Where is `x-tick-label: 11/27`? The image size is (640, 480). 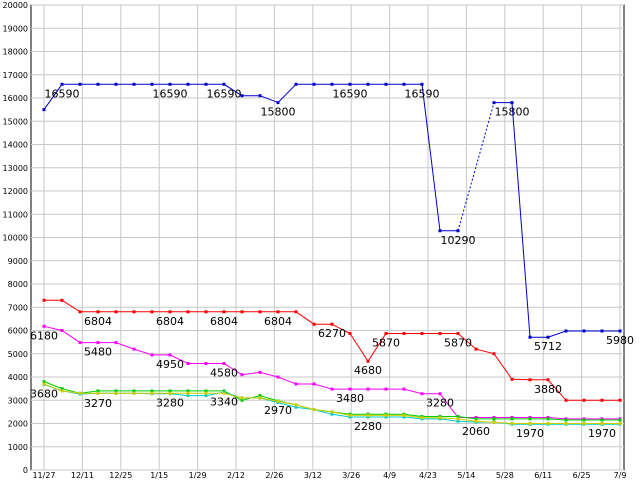
x-tick-label: 11/27 is located at coordinates (43, 475).